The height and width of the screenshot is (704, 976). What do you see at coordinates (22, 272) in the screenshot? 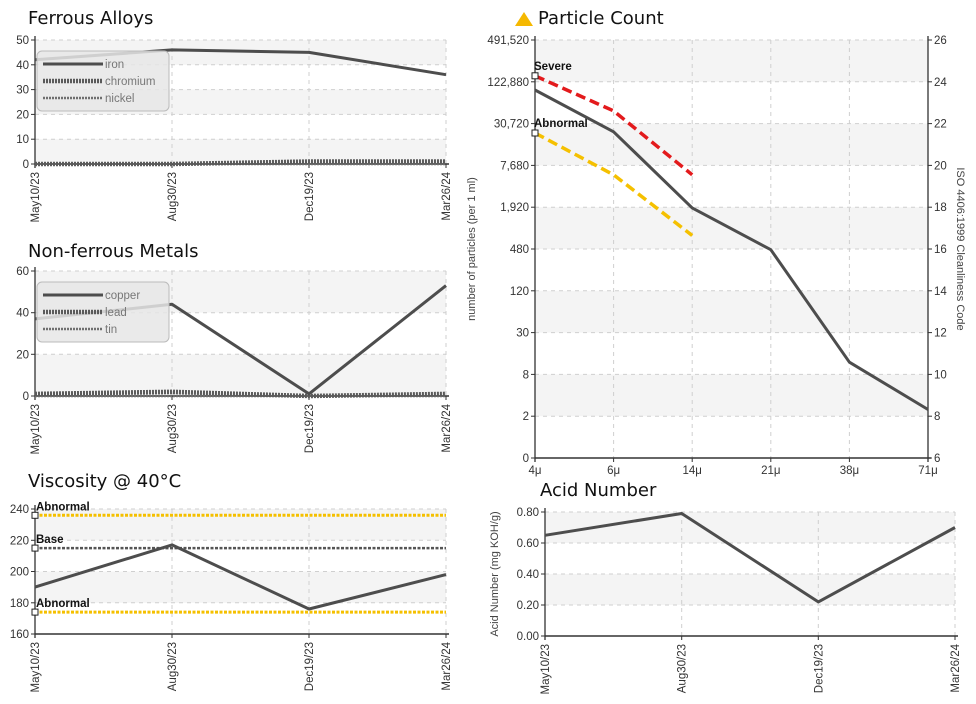
I see `y-tick-label: 60` at bounding box center [22, 272].